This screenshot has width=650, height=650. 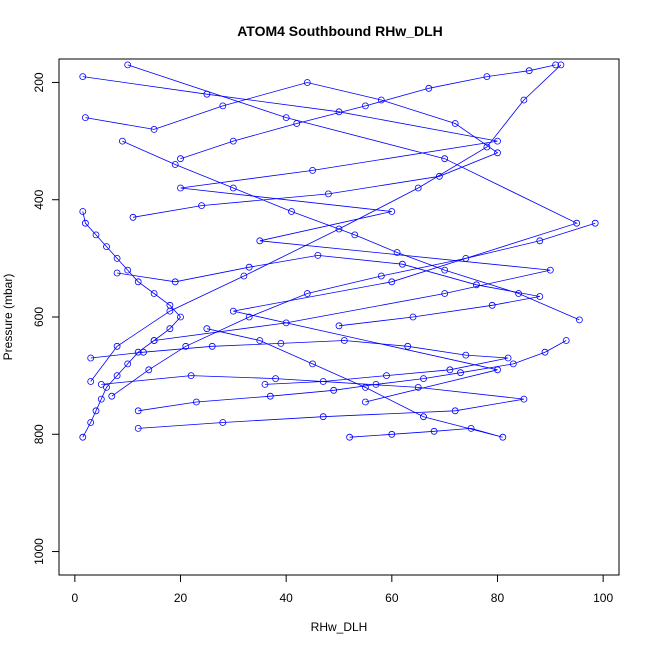 I want to click on x-axis: 0 20 40 60 80 100, so click(x=342, y=589).